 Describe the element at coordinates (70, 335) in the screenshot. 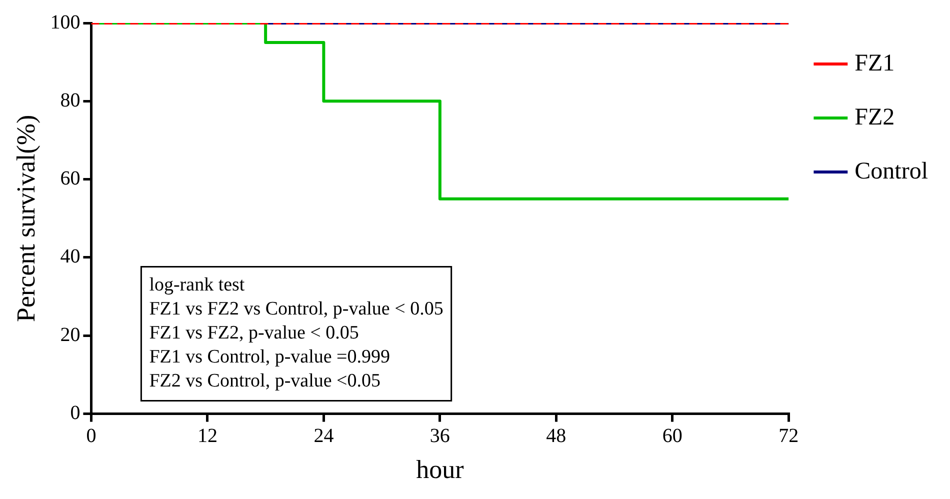

I see `y-tick-label: 20` at that location.